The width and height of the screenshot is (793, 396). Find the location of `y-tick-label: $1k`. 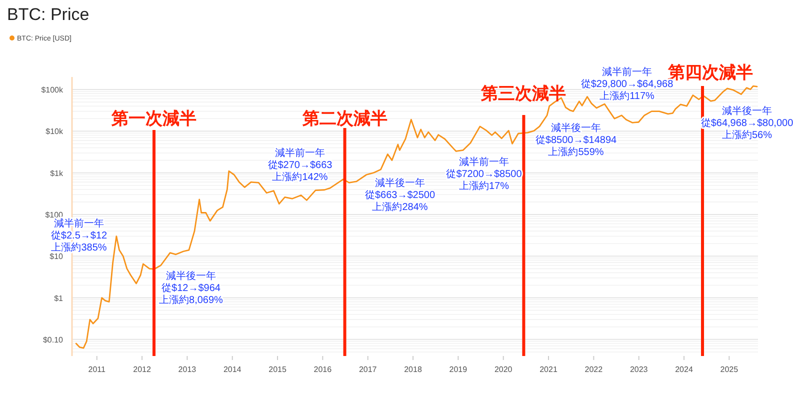

y-tick-label: $1k is located at coordinates (57, 173).